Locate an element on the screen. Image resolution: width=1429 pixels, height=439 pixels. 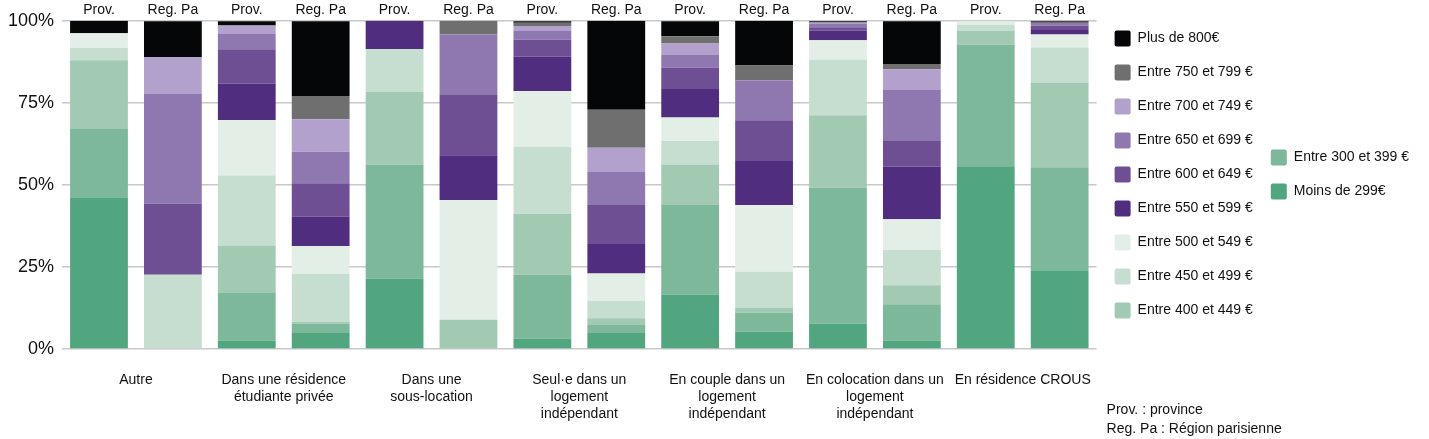
legend-label: Plus de 800€ is located at coordinates (1178, 37).